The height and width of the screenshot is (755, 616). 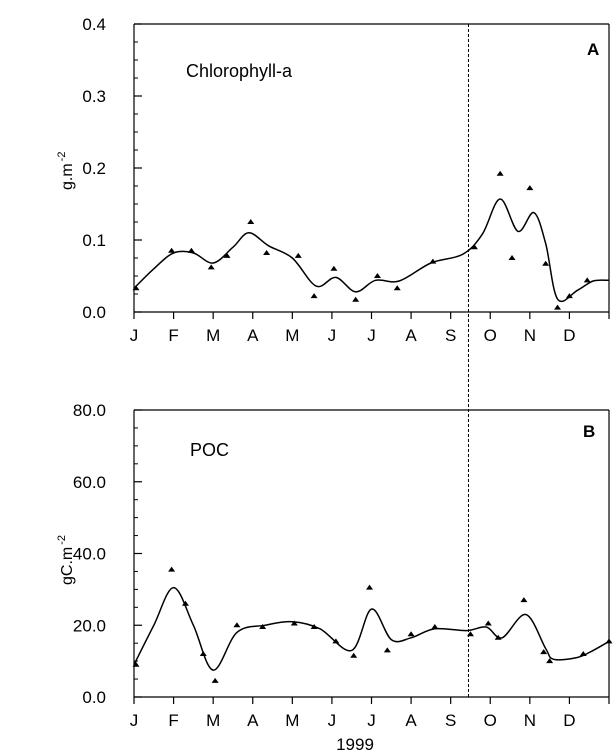 What do you see at coordinates (371, 628) in the screenshot?
I see `panel-b-smoothed-curve` at bounding box center [371, 628].